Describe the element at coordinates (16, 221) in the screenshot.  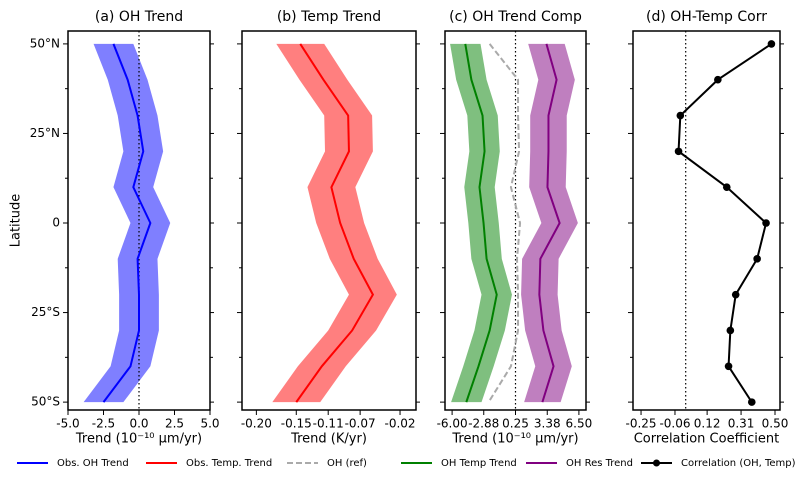
I see `y-axis-label: Latitude` at that location.